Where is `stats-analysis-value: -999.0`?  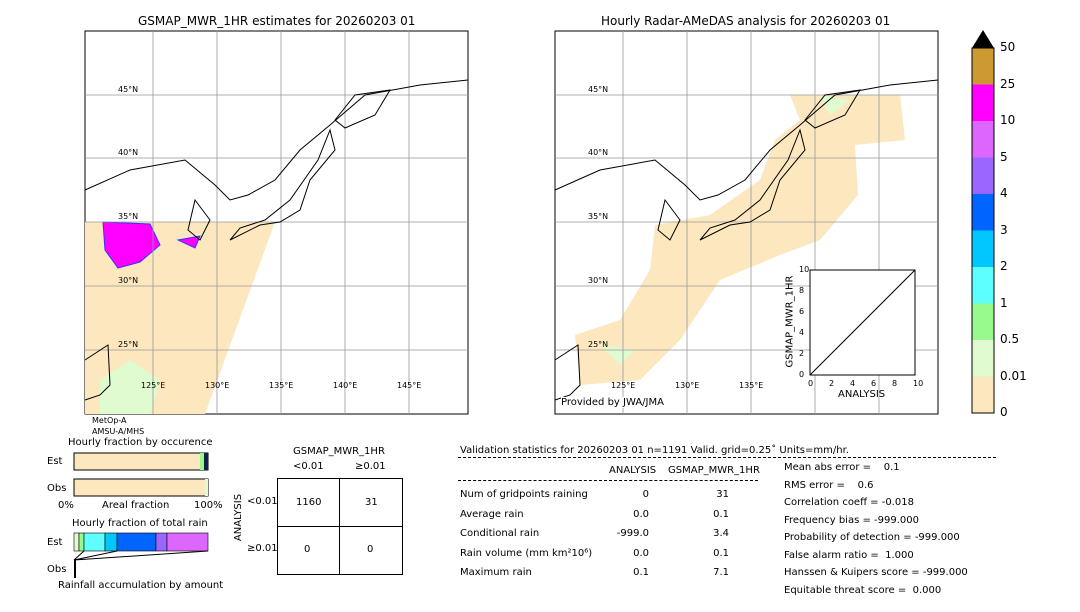 stats-analysis-value: -999.0 is located at coordinates (632, 533).